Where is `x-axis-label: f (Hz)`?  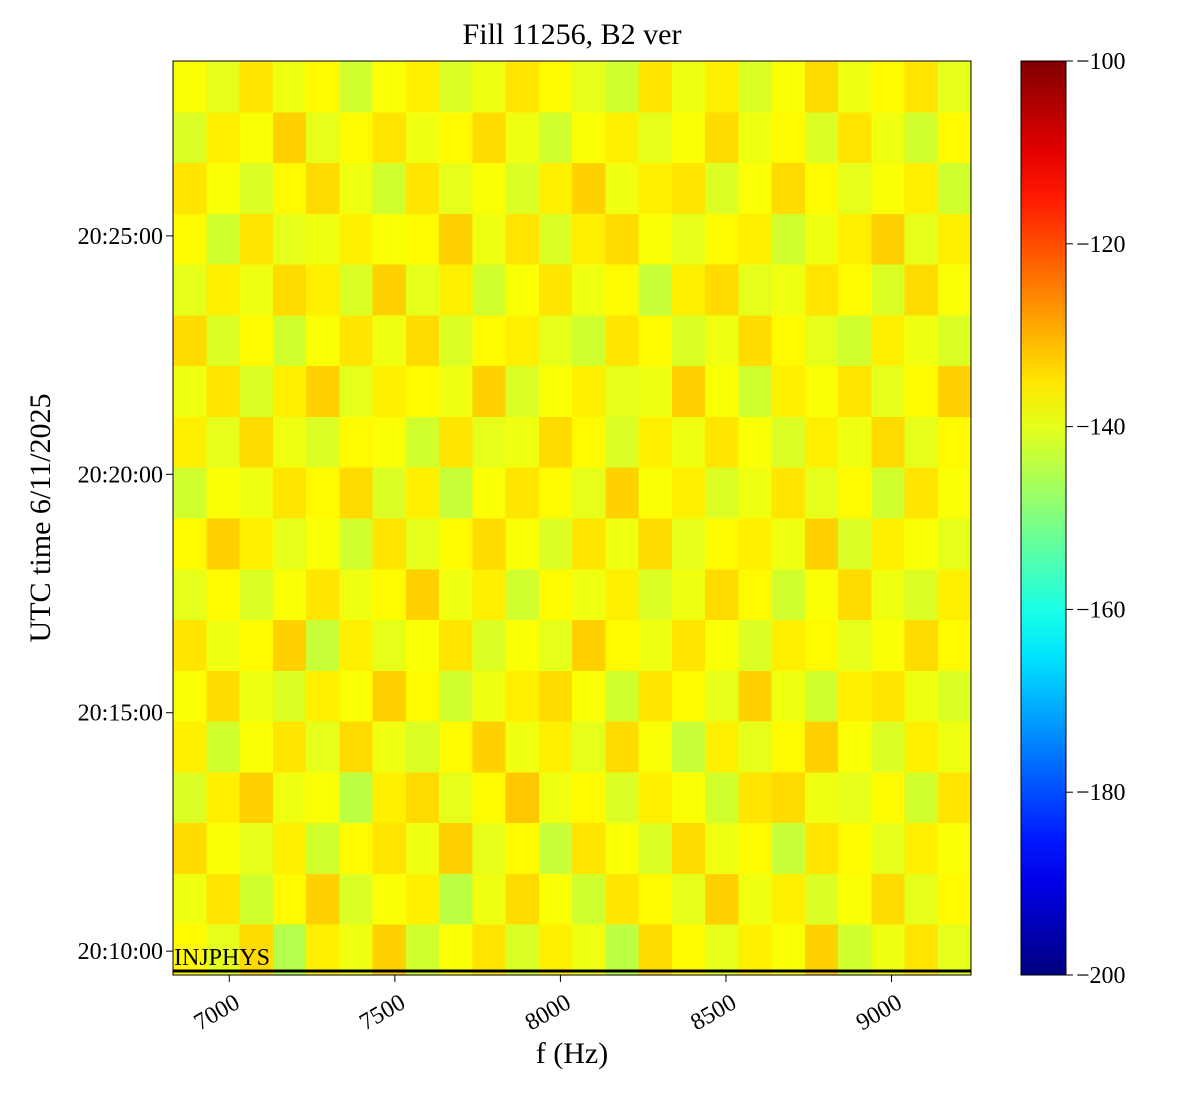
x-axis-label: f (Hz) is located at coordinates (572, 1053).